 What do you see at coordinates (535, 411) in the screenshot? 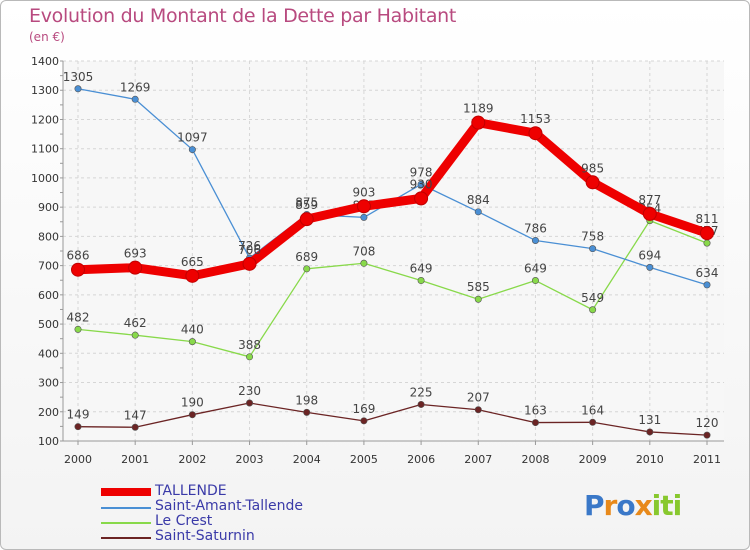
I see `data-label: 163` at bounding box center [535, 411].